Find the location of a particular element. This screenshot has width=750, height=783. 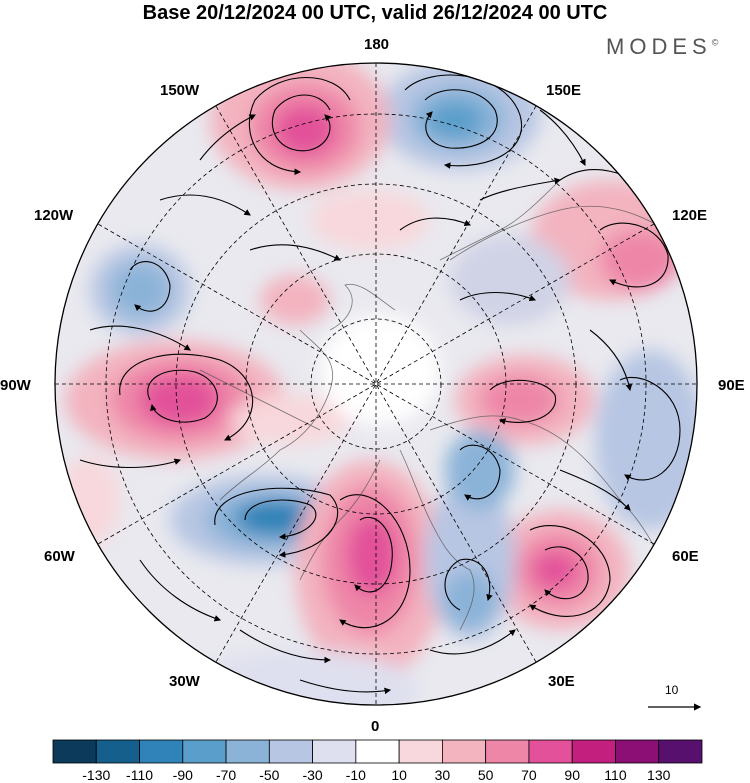

colorbar-tick-label: 50 is located at coordinates (486, 775).